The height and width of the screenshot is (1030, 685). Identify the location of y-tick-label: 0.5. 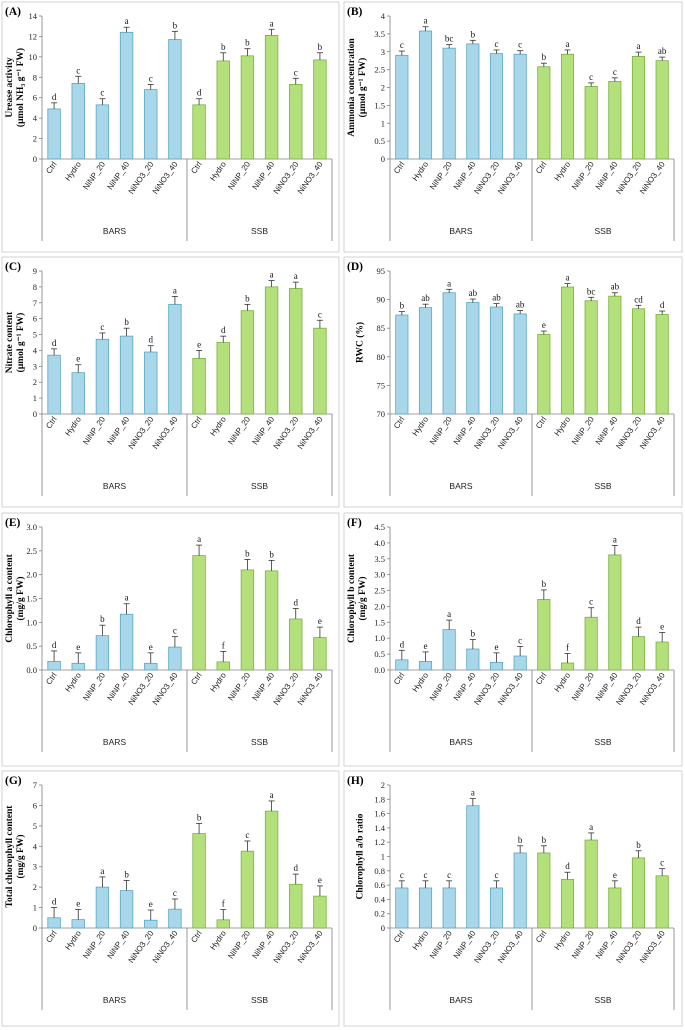
(379, 141).